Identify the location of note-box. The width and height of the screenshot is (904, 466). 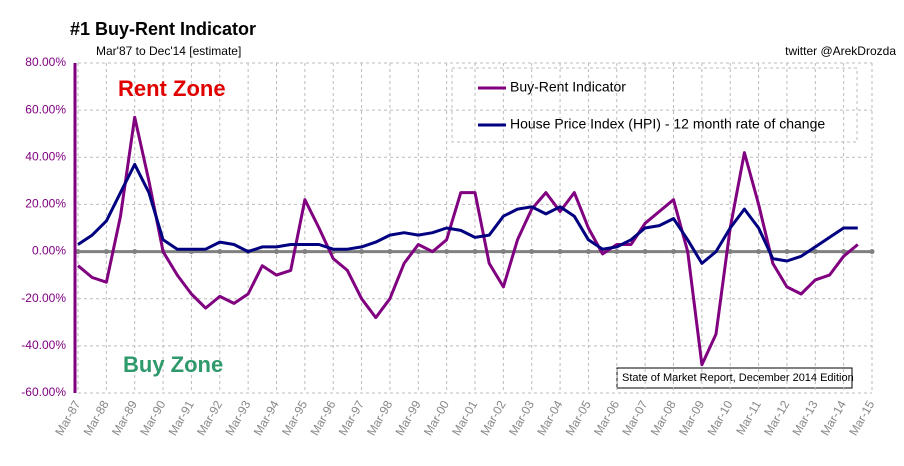
(734, 378).